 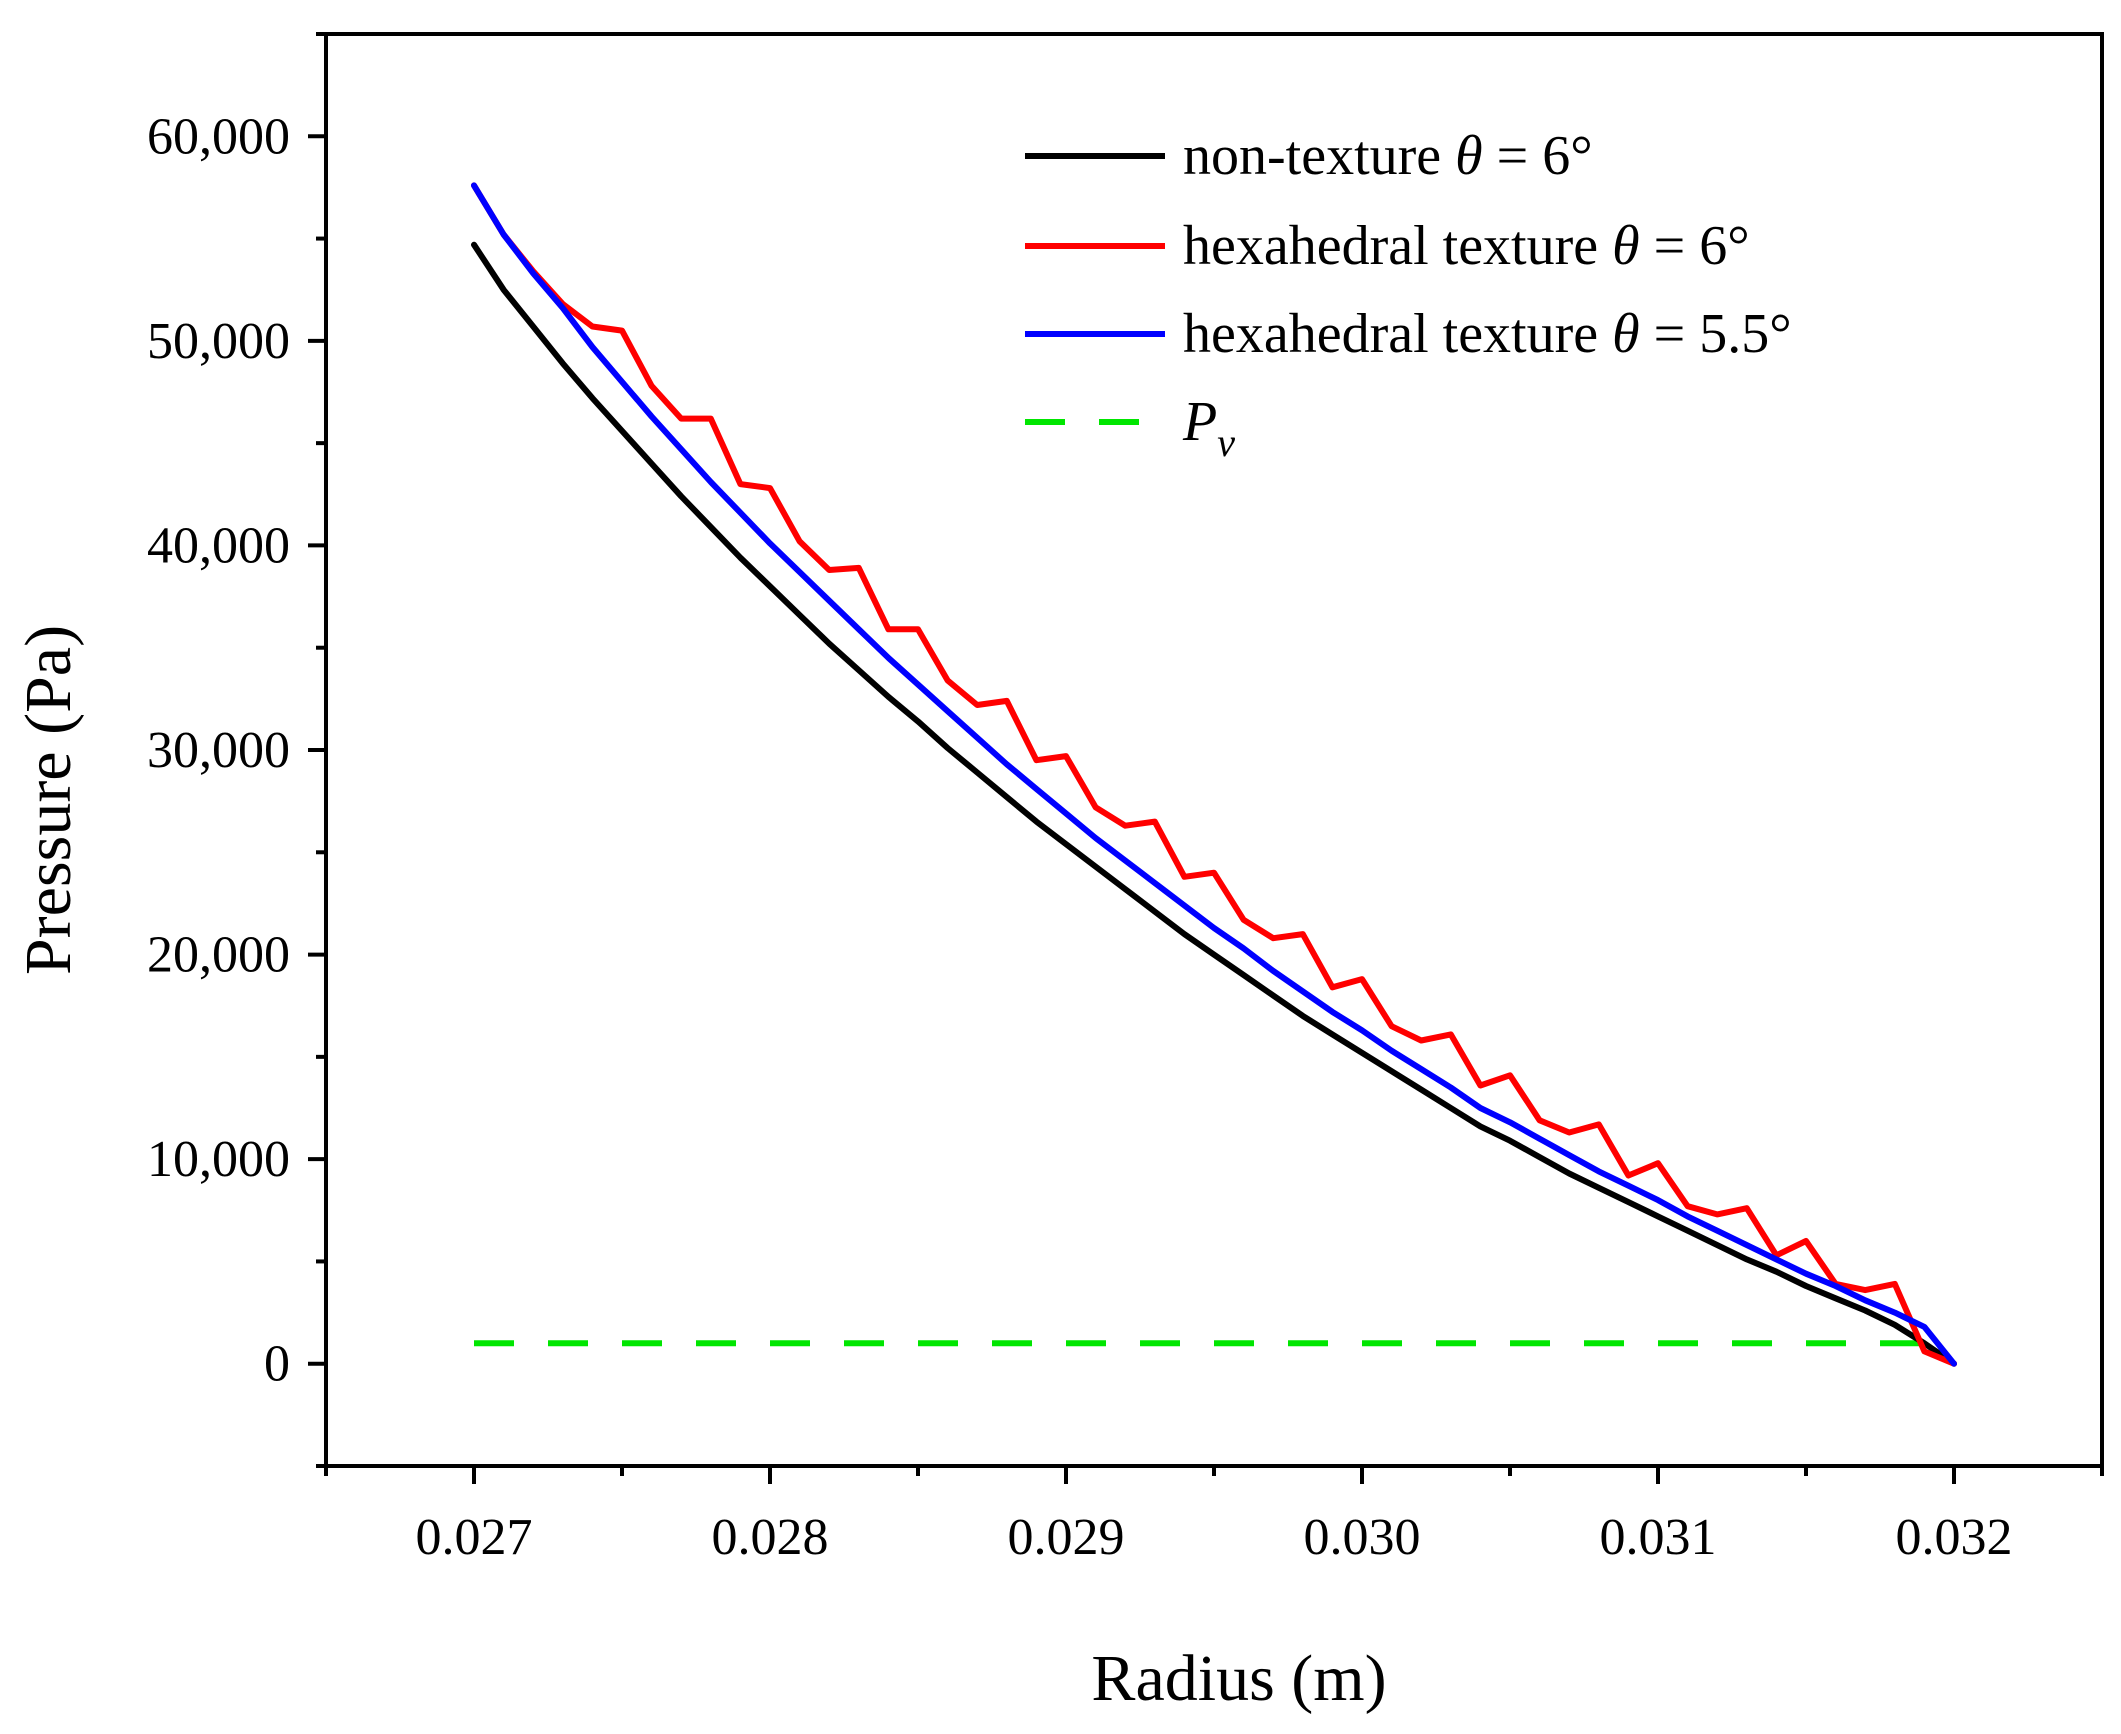 I want to click on y-tick-label: 60,000, so click(x=218, y=136).